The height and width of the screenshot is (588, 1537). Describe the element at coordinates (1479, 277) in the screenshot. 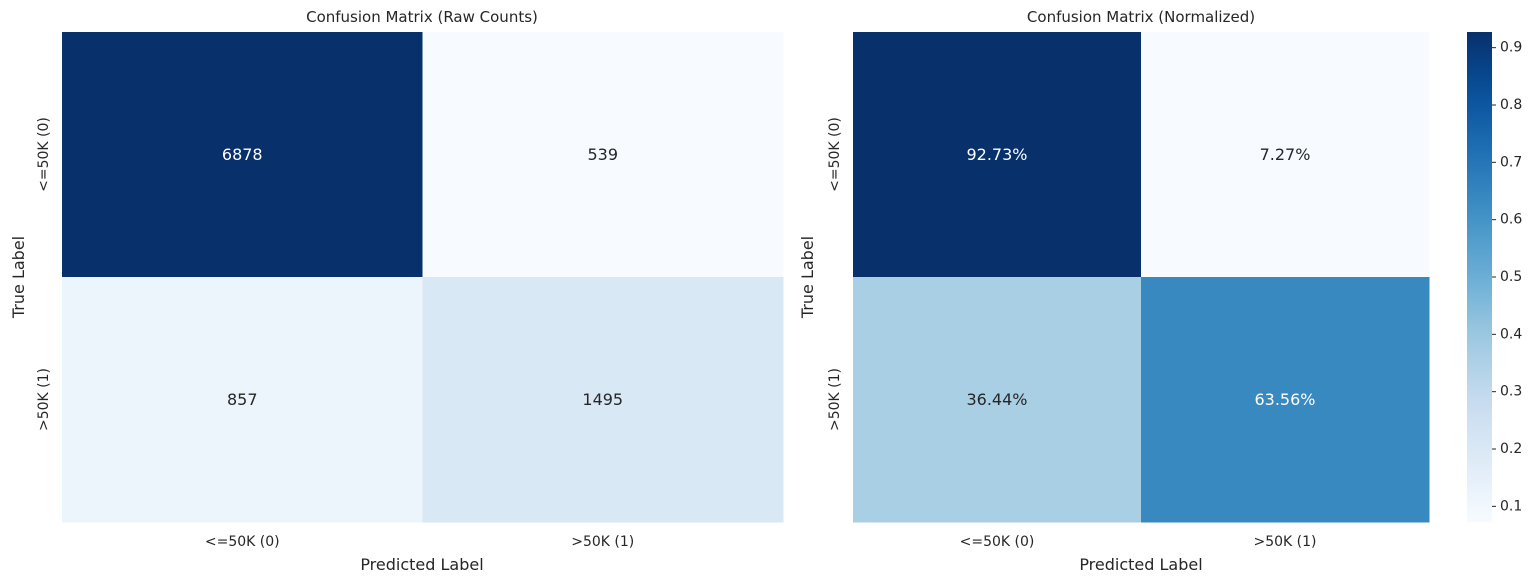

I see `colorbar-gradient` at that location.